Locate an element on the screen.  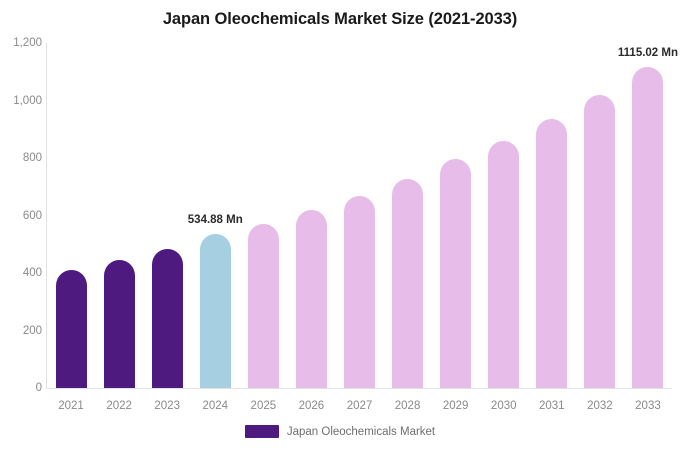
y-axis-tick-label: 1,000 is located at coordinates (27, 100).